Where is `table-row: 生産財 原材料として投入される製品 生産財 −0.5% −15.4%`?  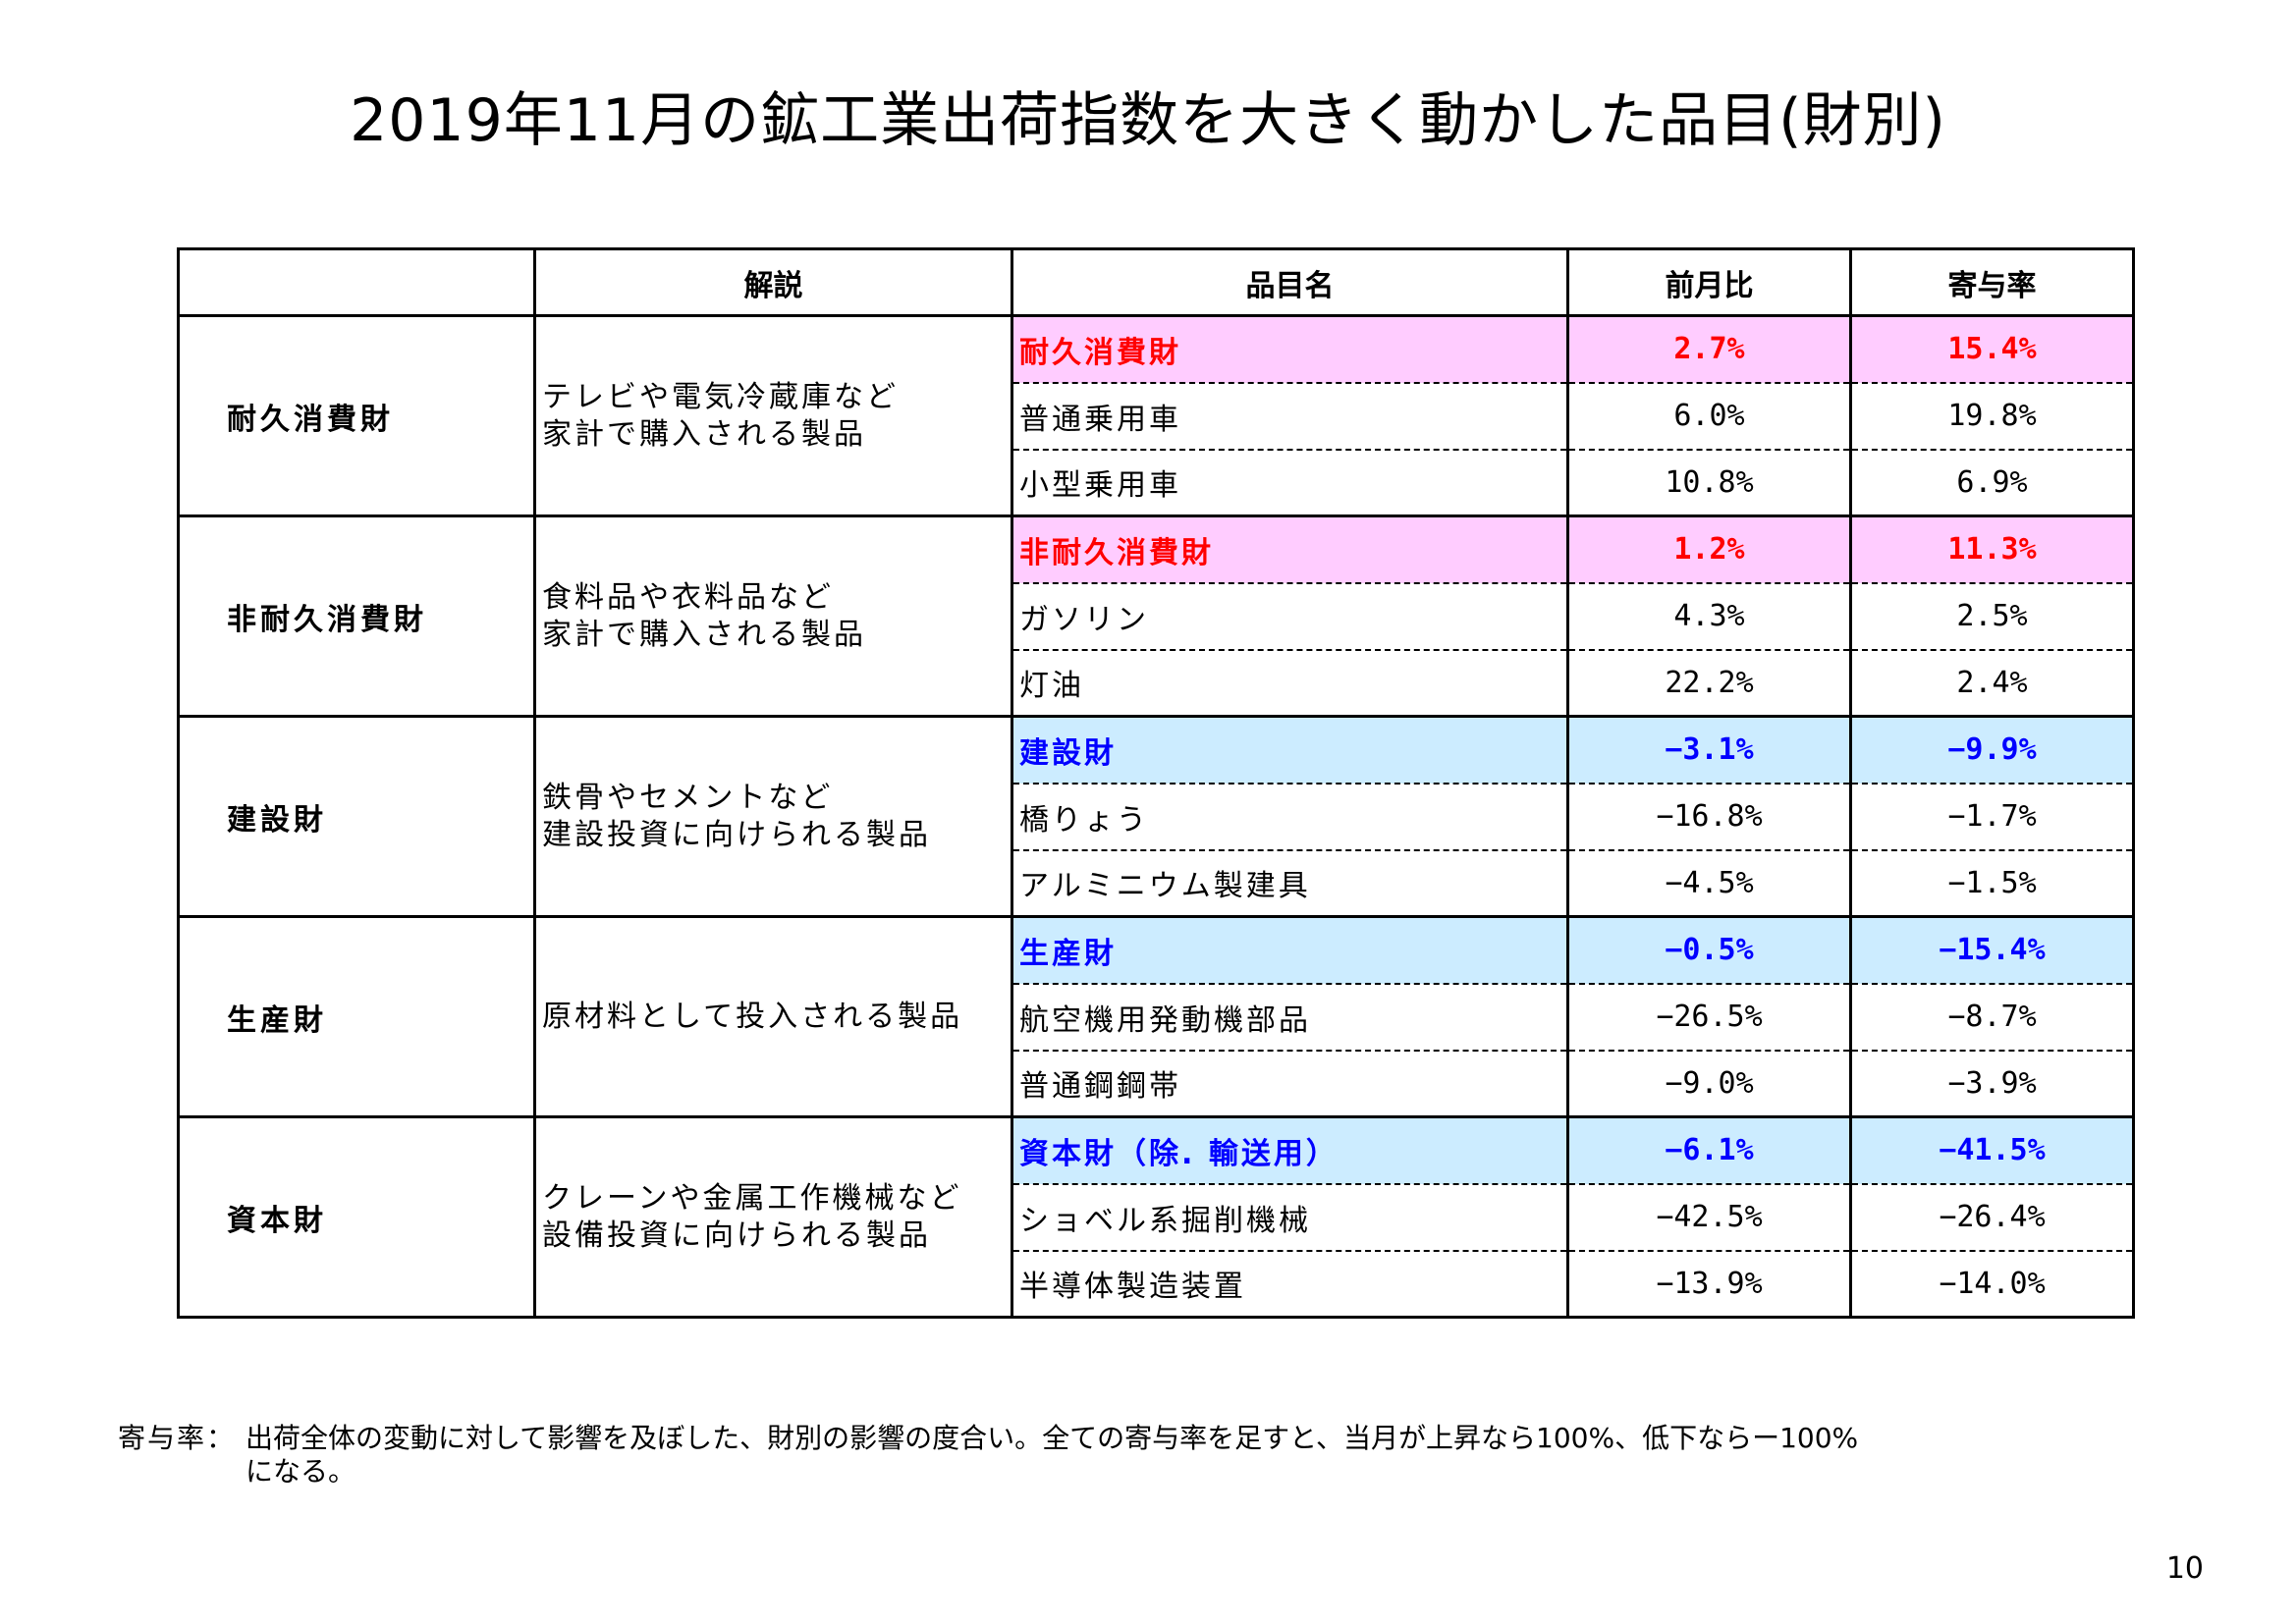
table-row: 生産財 原材料として投入される製品 生産財 −0.5% −15.4% is located at coordinates (1156, 1016).